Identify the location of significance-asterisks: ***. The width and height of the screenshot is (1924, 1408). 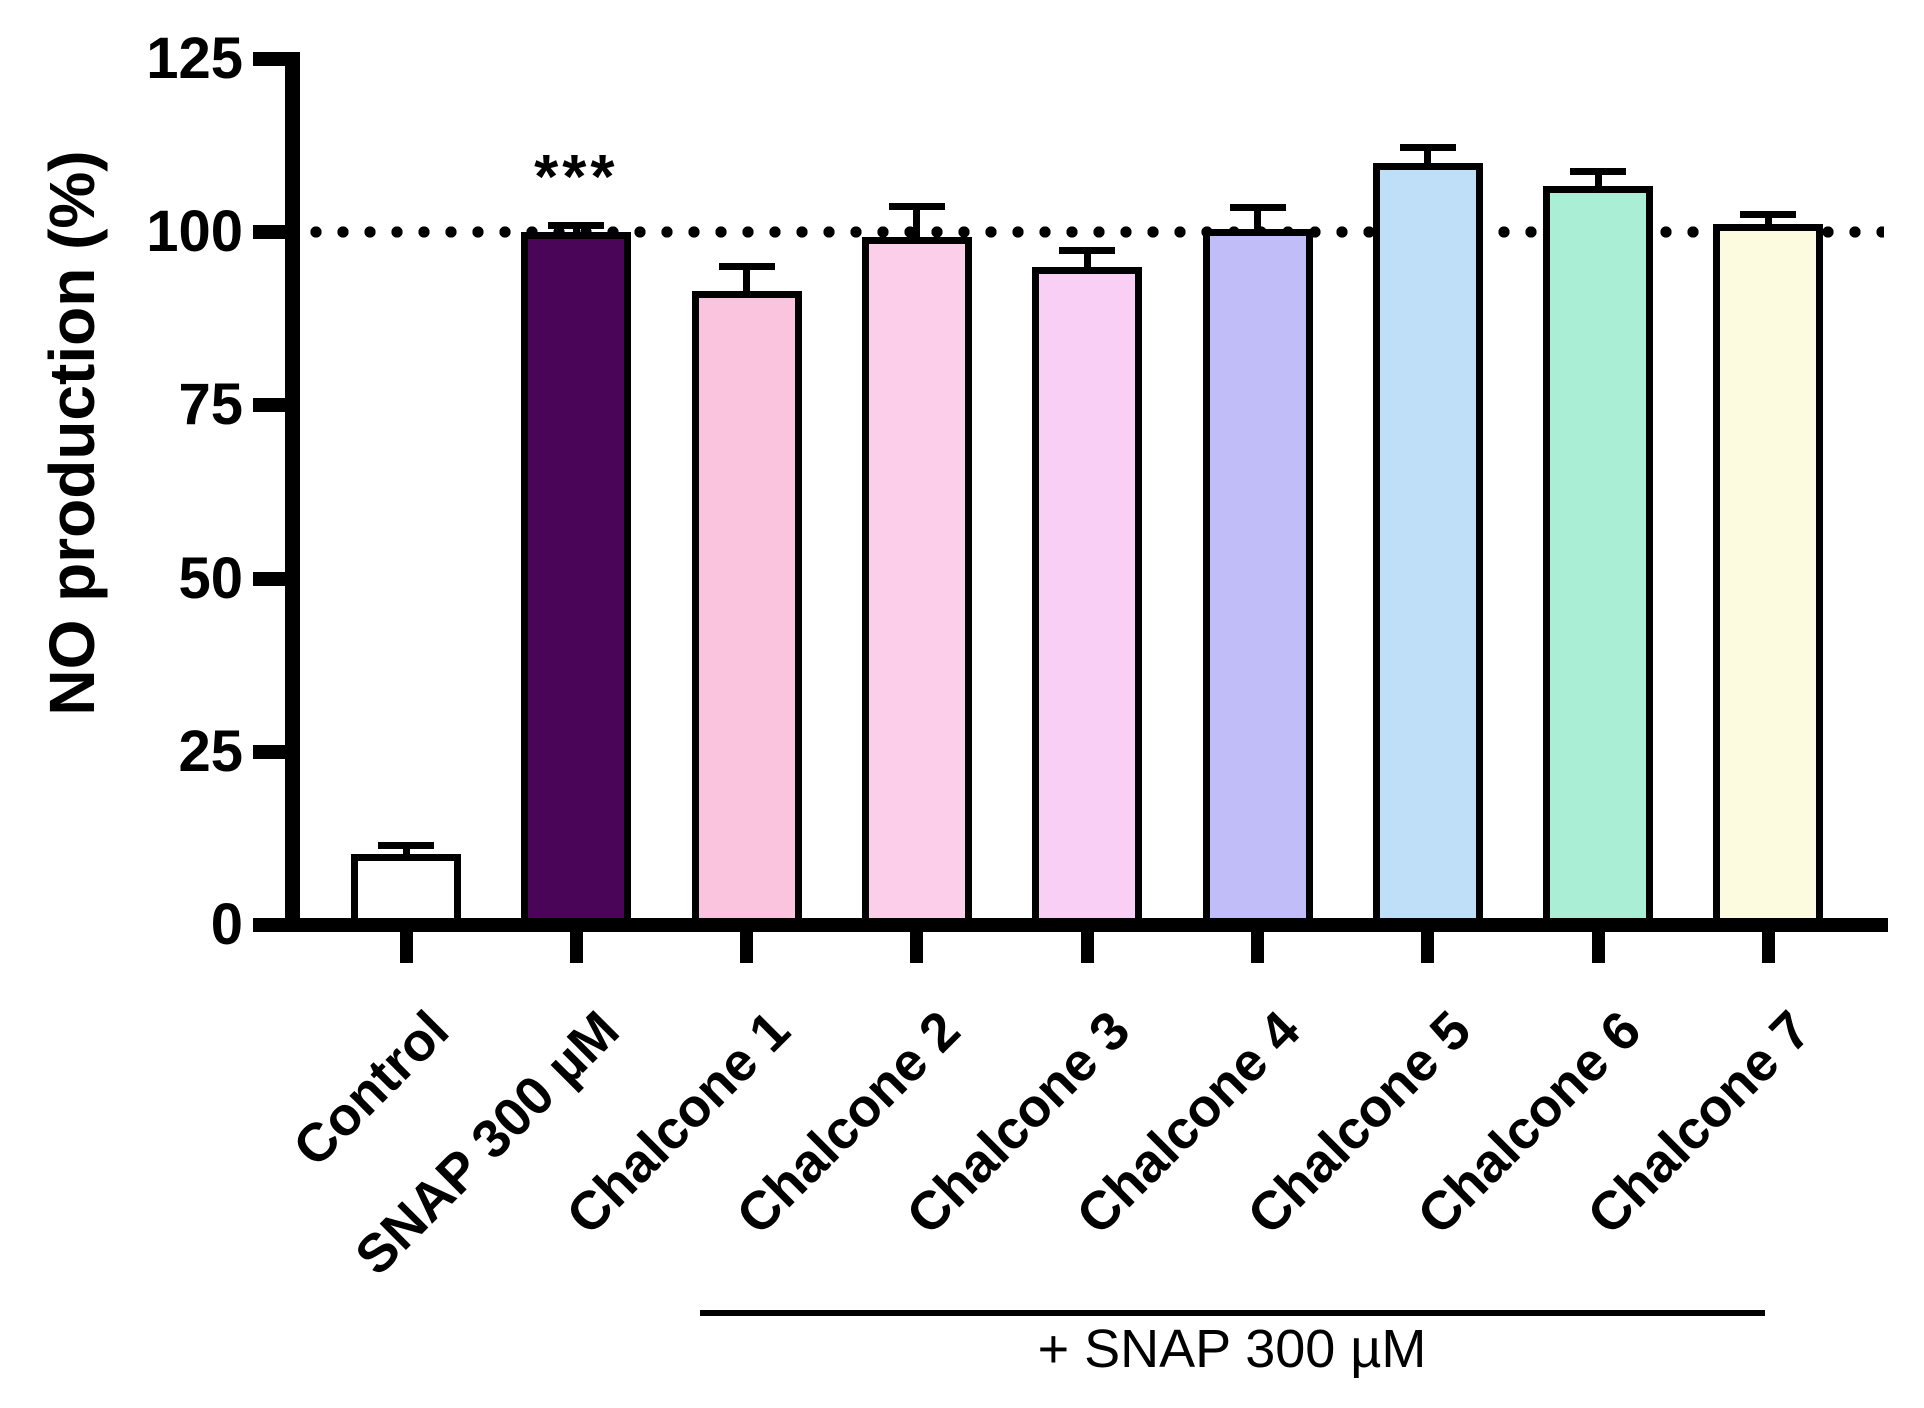
(576, 177).